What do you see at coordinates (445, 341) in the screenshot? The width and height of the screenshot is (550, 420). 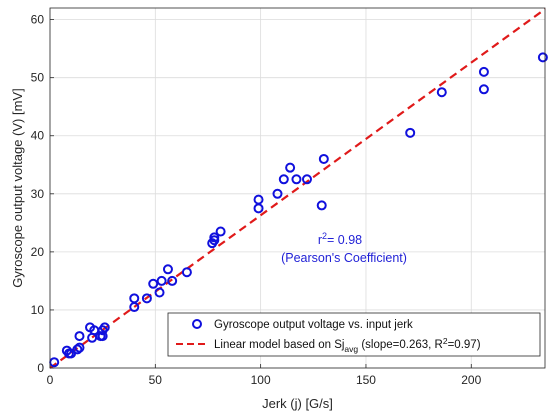 I see `legend-line-superscript: 2` at bounding box center [445, 341].